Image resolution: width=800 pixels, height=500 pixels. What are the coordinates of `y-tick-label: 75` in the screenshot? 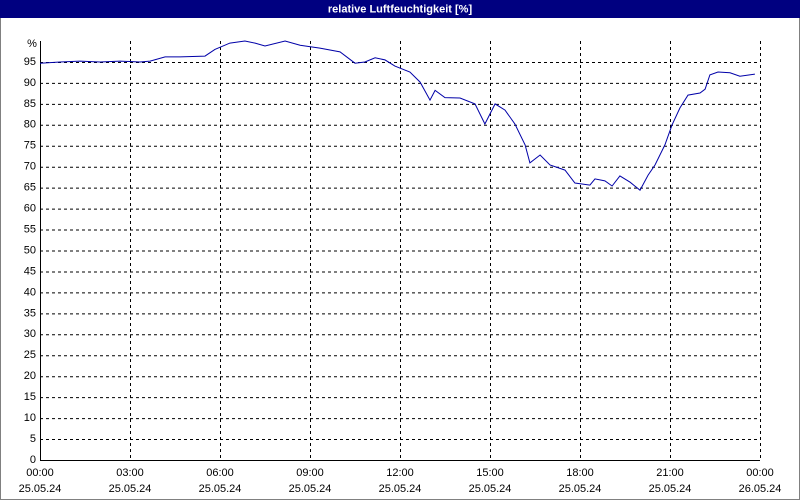 It's located at (30, 146).